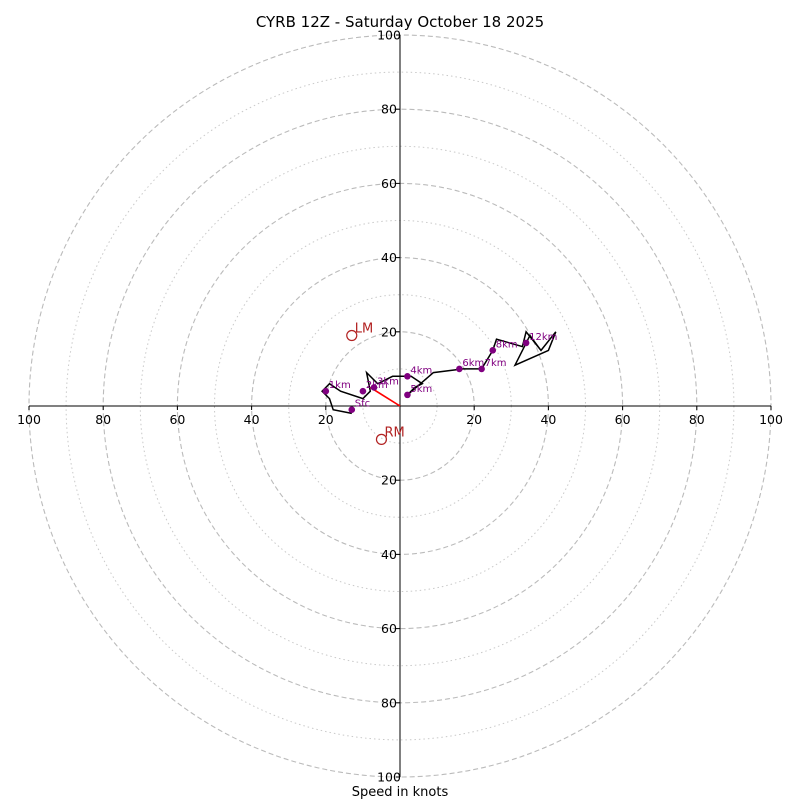 This screenshot has height=800, width=800. What do you see at coordinates (400, 22) in the screenshot?
I see `chart-title: CYRB 12Z - Saturday October 18 2025` at bounding box center [400, 22].